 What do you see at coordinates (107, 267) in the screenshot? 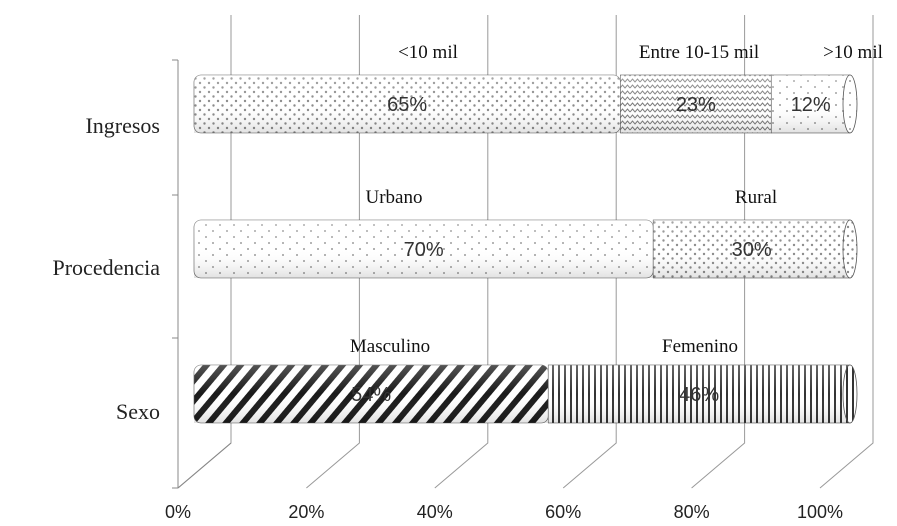
I see `category-label: Procedencia` at bounding box center [107, 267].